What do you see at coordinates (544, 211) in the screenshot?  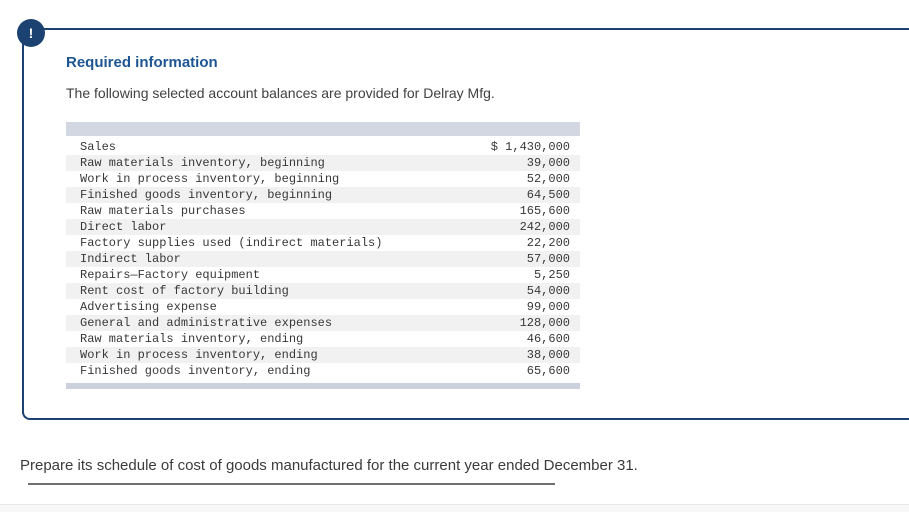 I see `account-value: 165,600` at bounding box center [544, 211].